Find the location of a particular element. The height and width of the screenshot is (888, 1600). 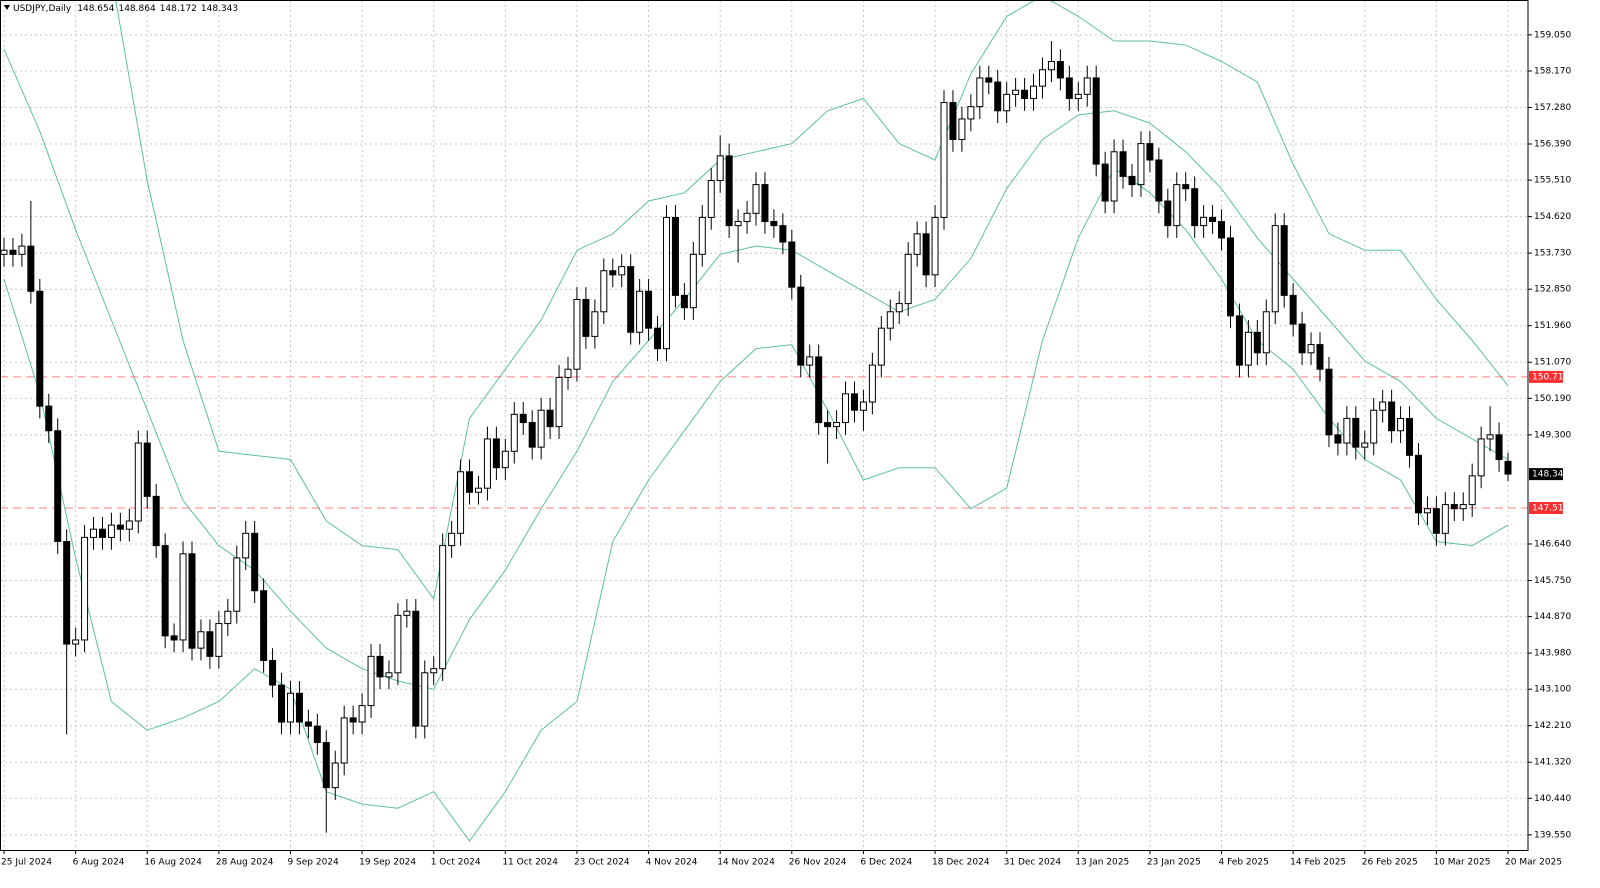

y-tick-label: 139.550 is located at coordinates (1552, 835).